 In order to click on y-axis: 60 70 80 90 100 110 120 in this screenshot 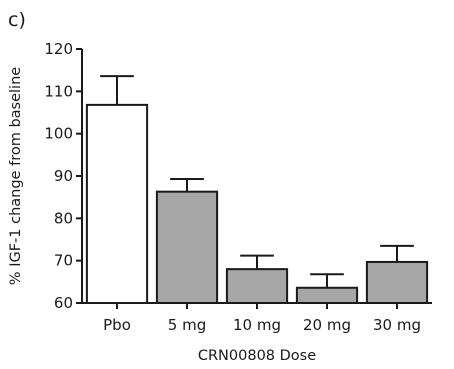, I will do `click(63, 176)`.